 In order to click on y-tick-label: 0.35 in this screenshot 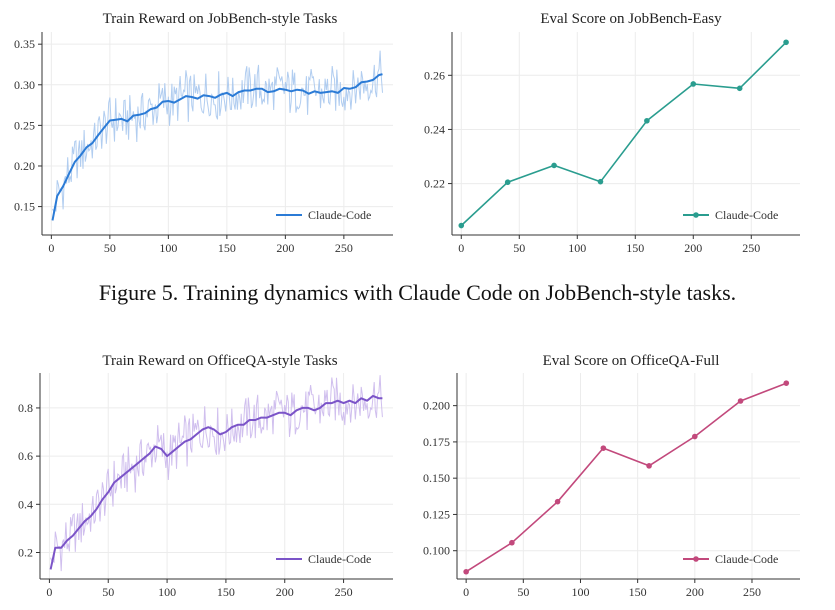, I will do `click(24, 44)`.